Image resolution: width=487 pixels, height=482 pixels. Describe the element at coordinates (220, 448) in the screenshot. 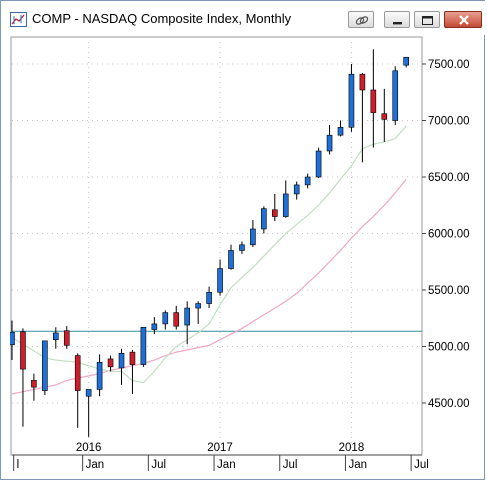

I see `year-label: 2017` at that location.